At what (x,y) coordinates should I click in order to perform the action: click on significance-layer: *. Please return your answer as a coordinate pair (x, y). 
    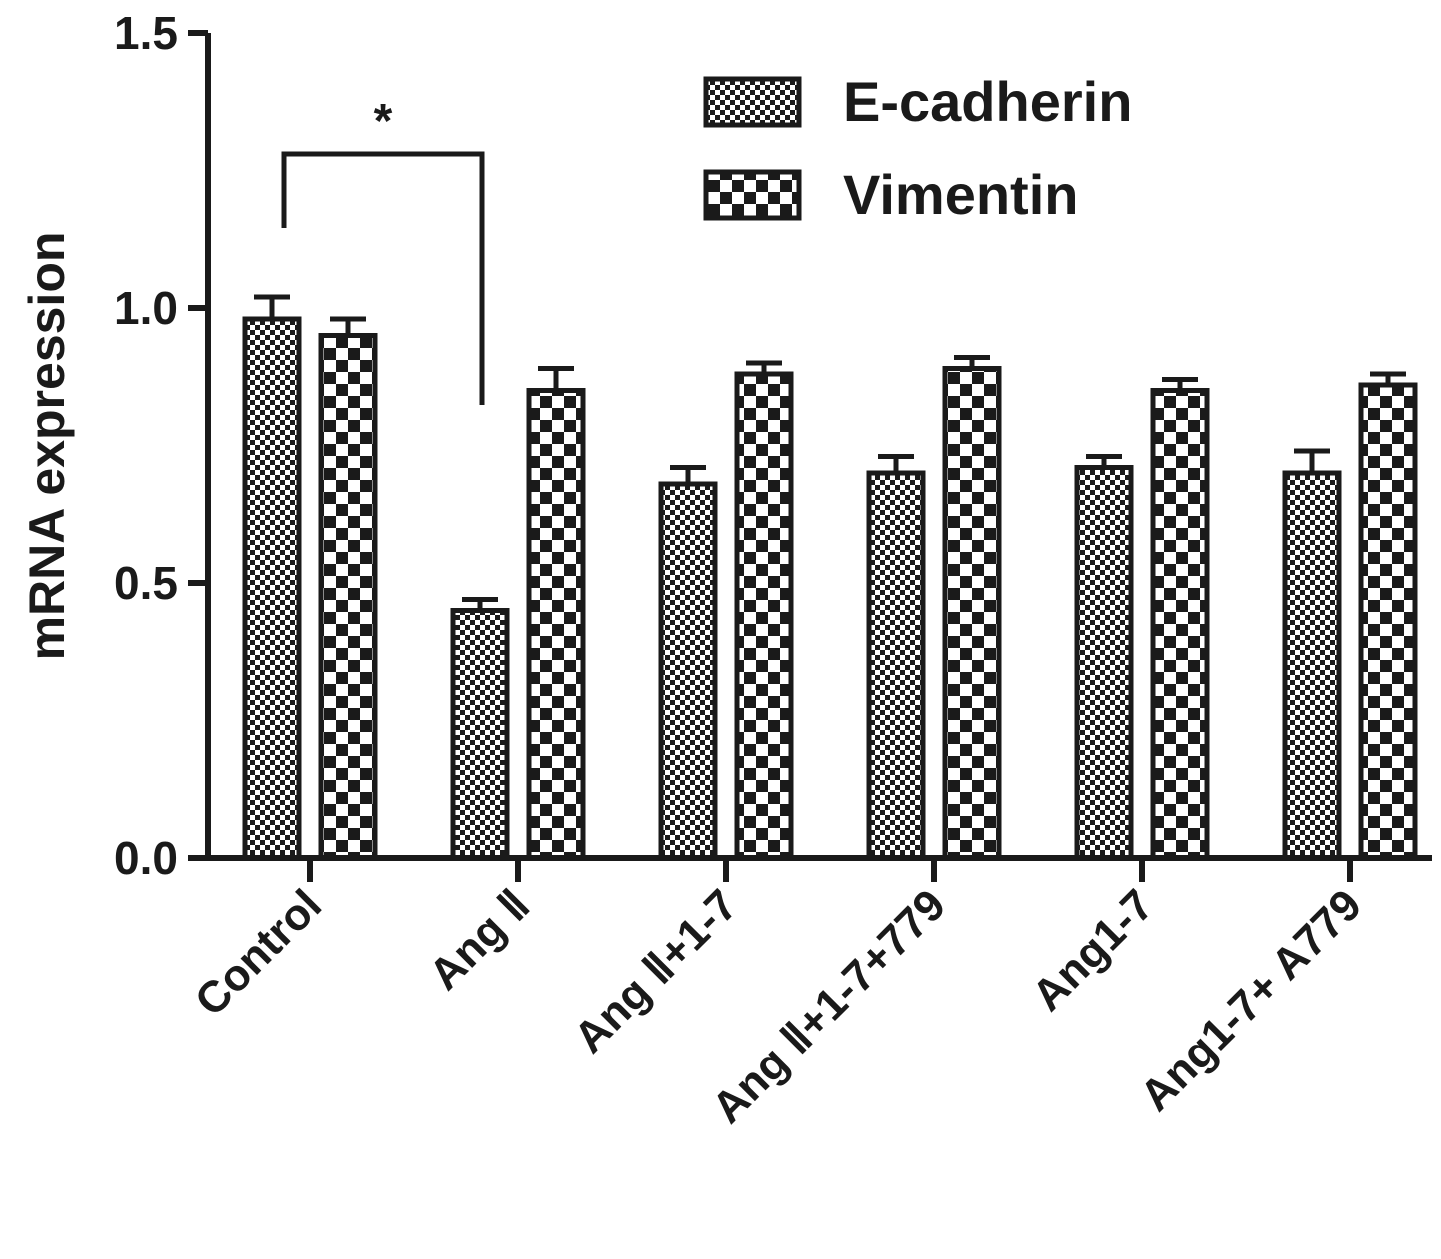
    Looking at the image, I should click on (383, 250).